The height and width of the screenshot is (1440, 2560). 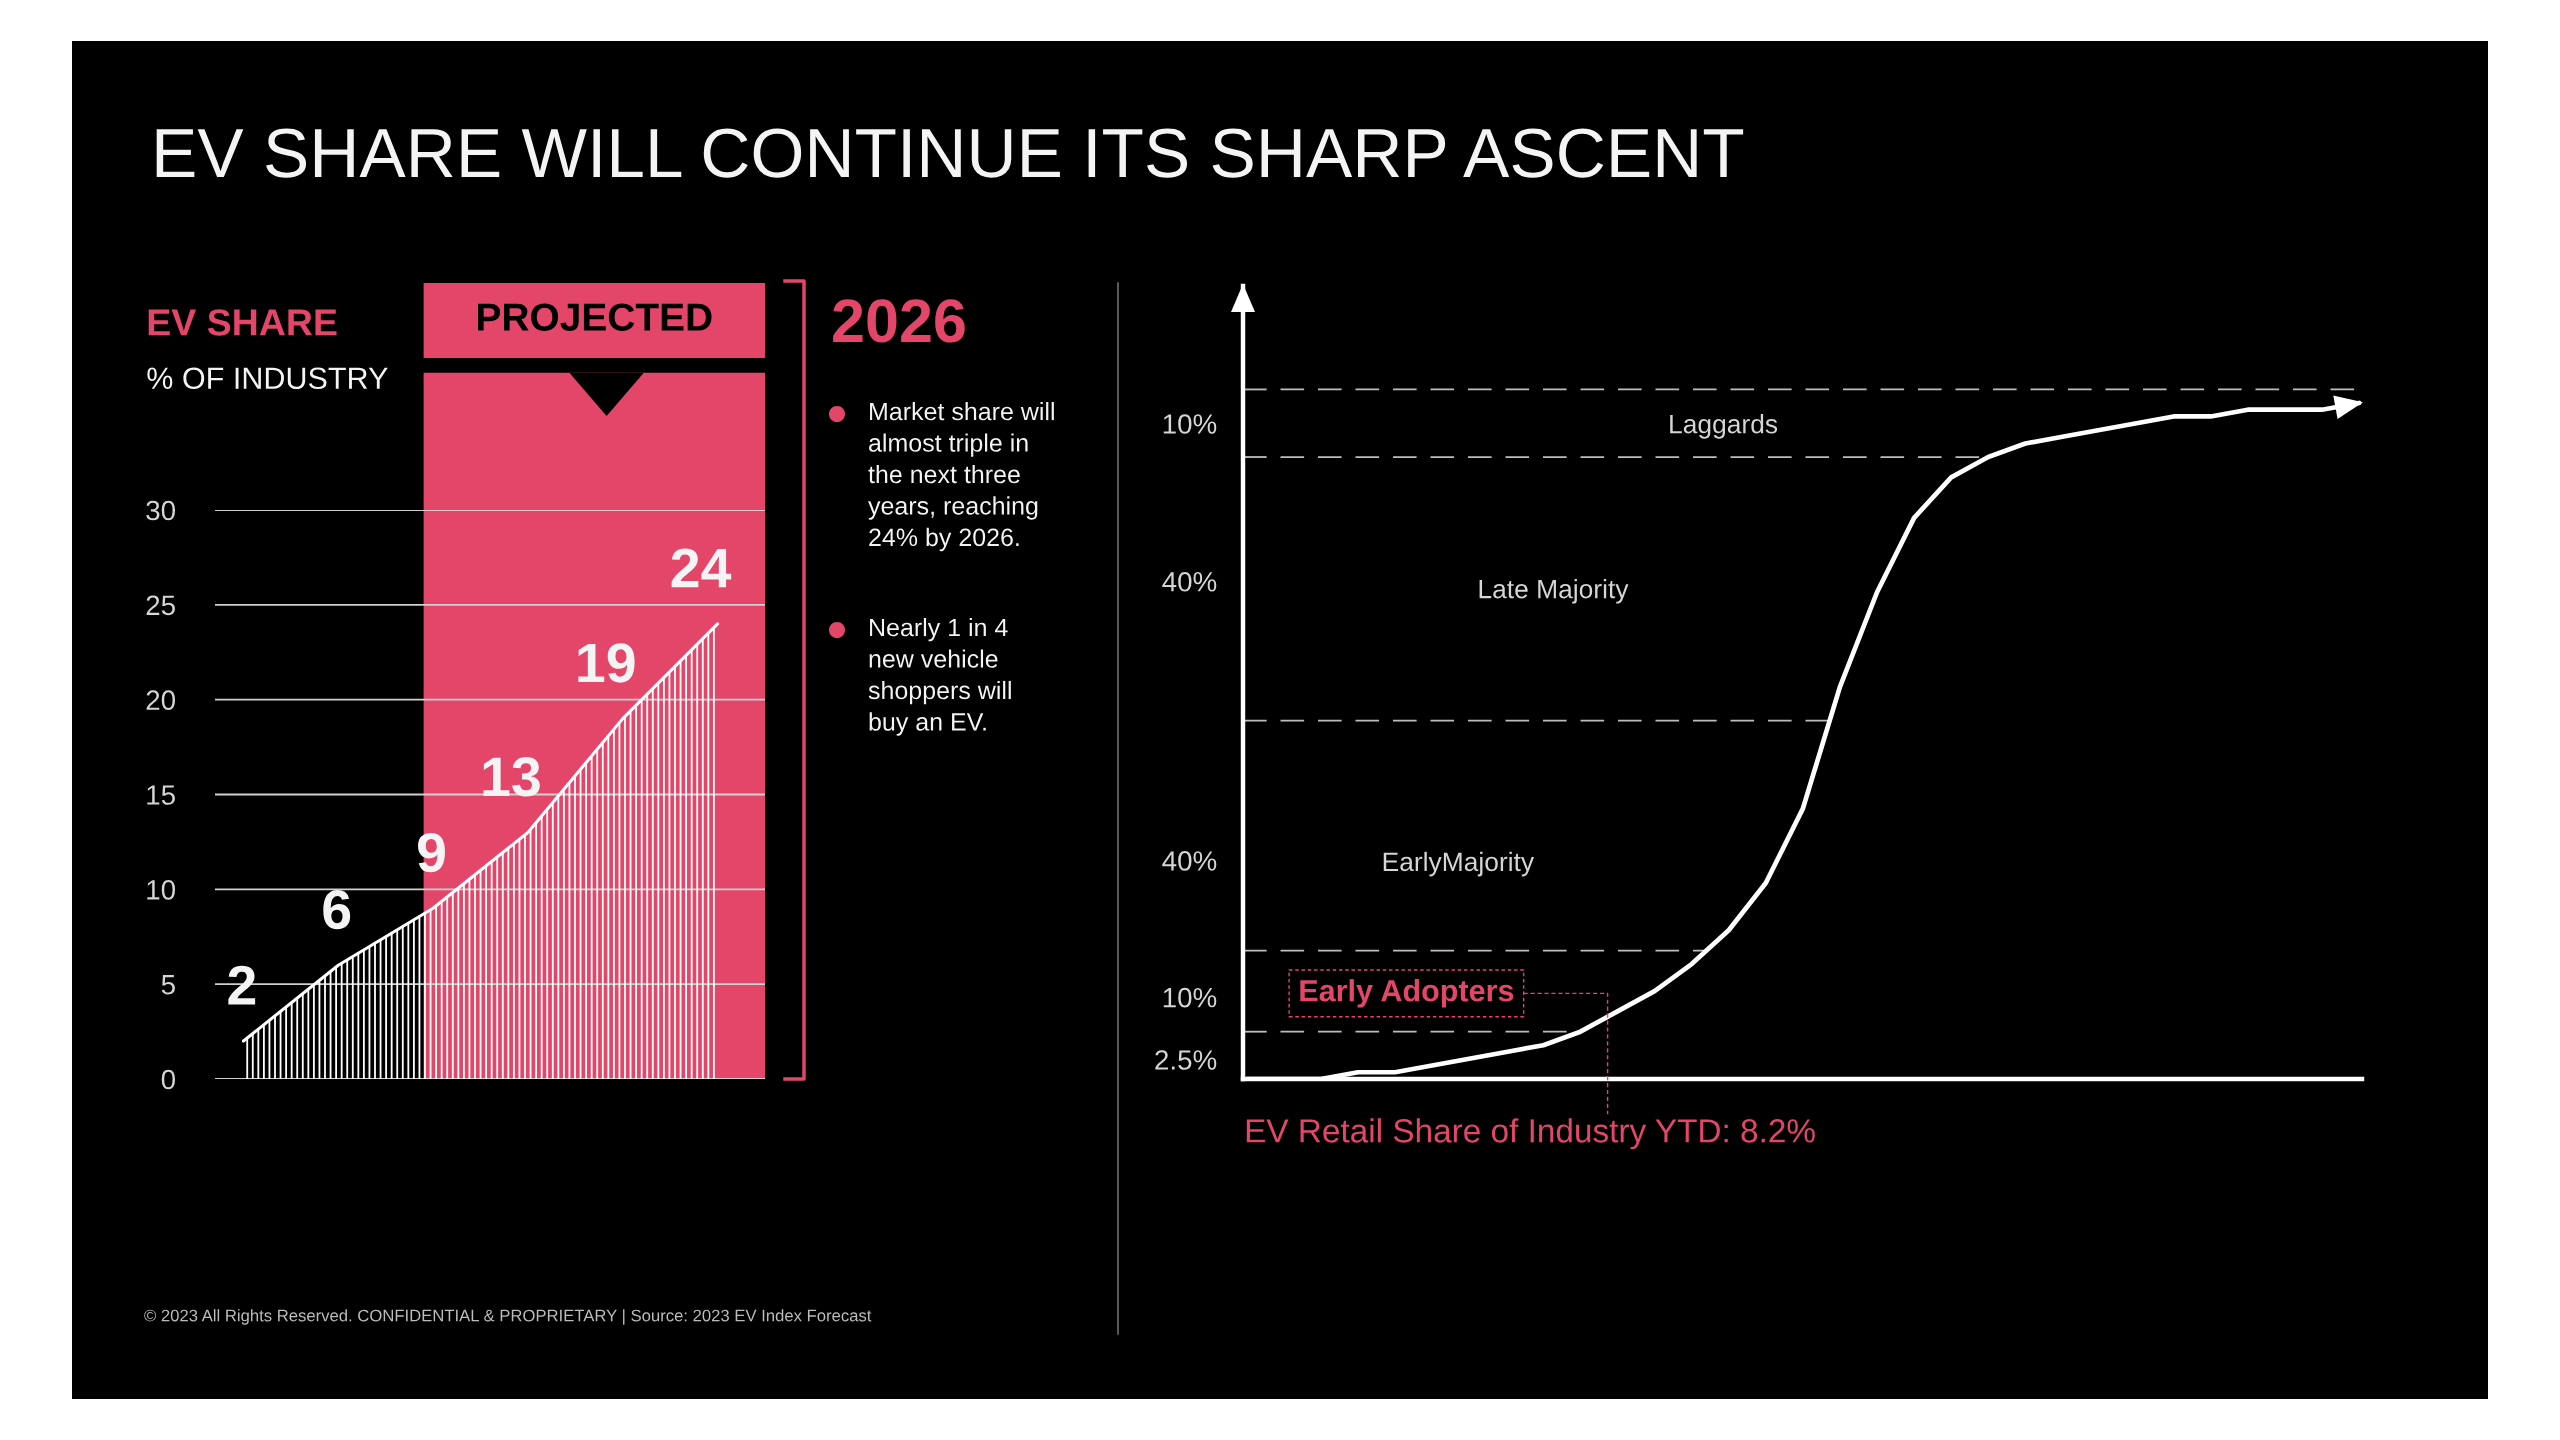 What do you see at coordinates (337, 909) in the screenshot?
I see `data-label: 6` at bounding box center [337, 909].